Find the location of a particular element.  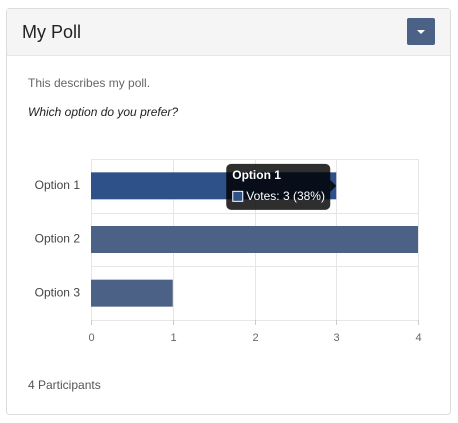

panel-header is located at coordinates (228, 32).